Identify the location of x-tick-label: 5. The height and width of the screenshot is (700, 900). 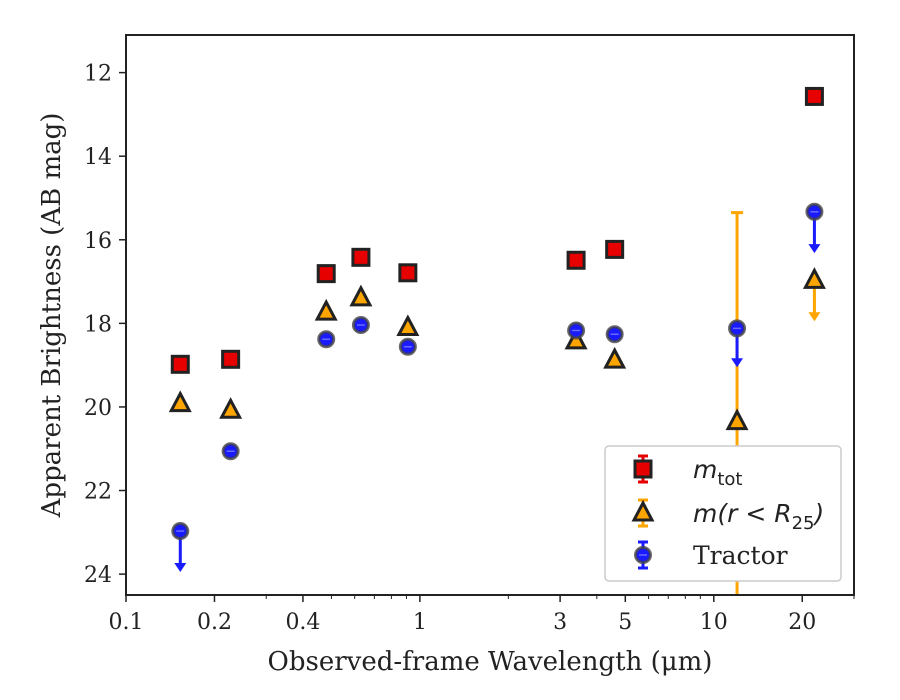
(625, 622).